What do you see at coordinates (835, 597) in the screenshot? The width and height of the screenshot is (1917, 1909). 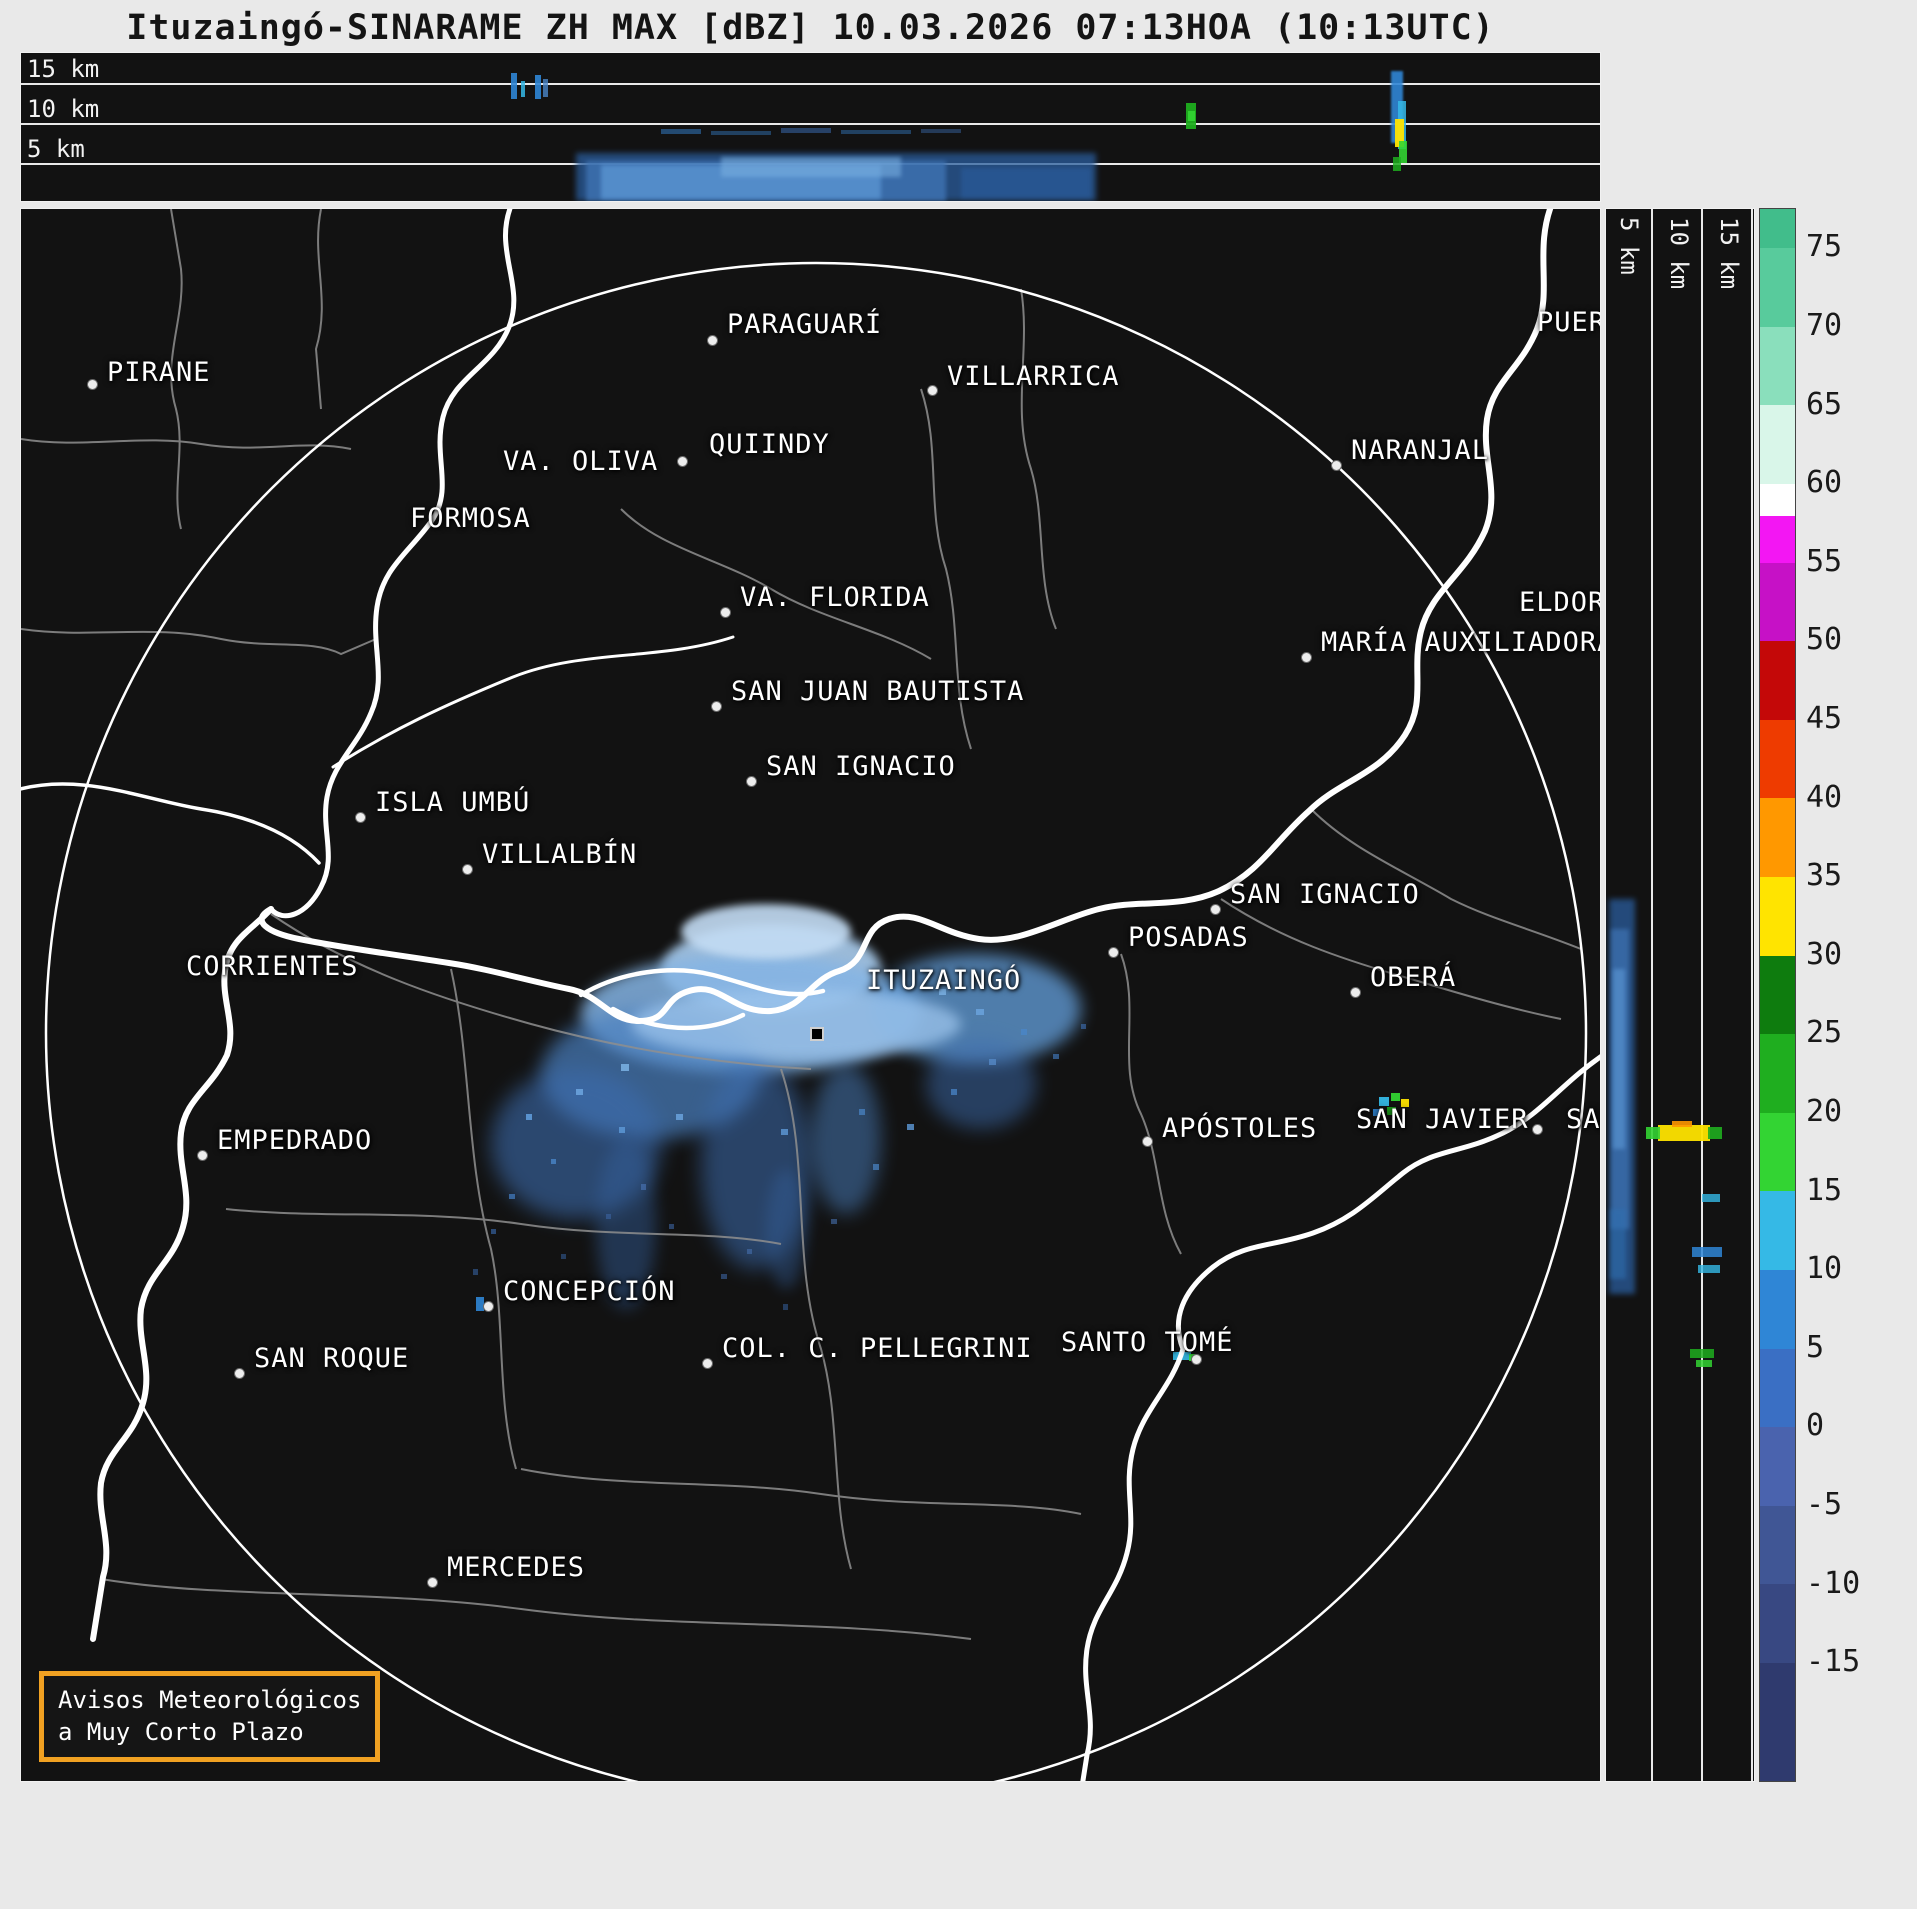 I see `city-label: VA. FLORIDA` at bounding box center [835, 597].